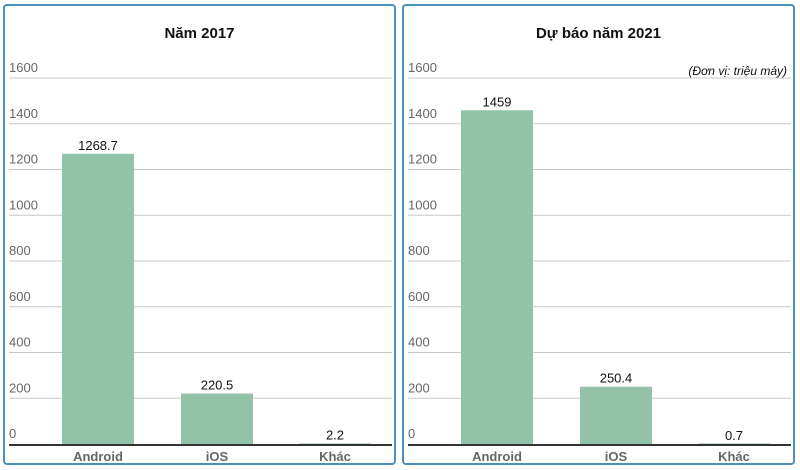 This screenshot has height=470, width=800. Describe the element at coordinates (199, 33) in the screenshot. I see `chart-title: Năm 2017` at that location.